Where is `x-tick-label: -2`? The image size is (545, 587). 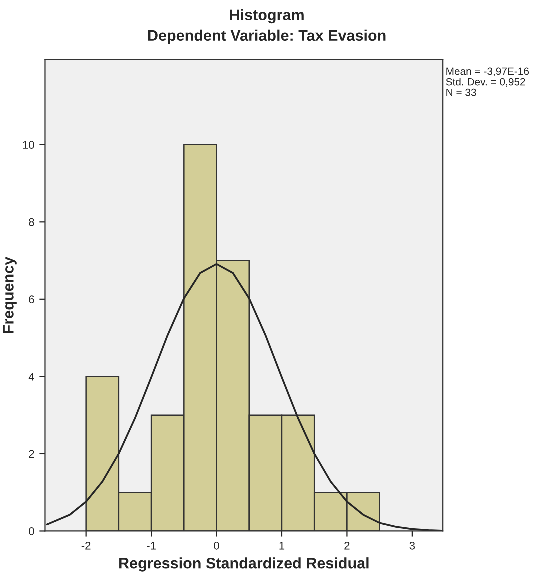 x-tick-label: -2 is located at coordinates (86, 546).